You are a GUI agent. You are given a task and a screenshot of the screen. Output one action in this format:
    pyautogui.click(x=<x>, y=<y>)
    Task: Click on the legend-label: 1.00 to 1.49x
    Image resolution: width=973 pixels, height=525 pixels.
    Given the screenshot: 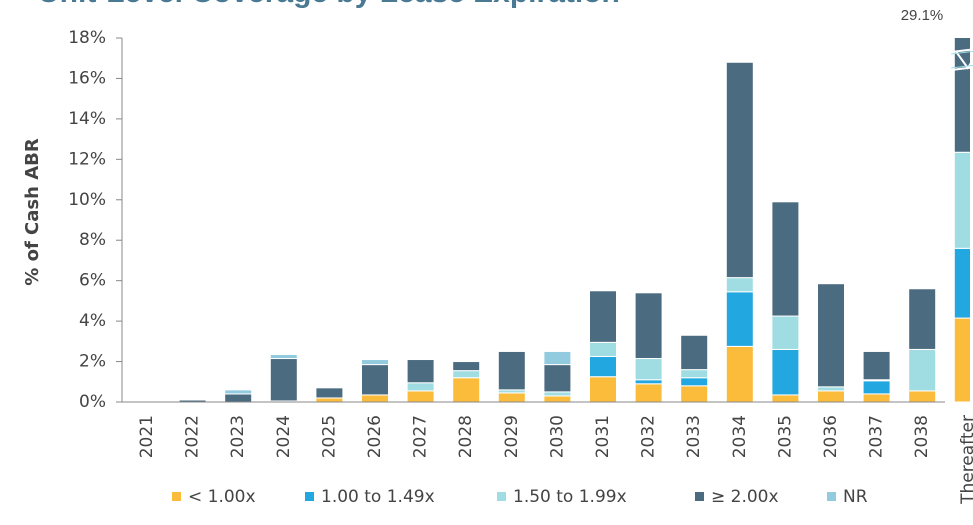 What is the action you would take?
    pyautogui.click(x=378, y=497)
    